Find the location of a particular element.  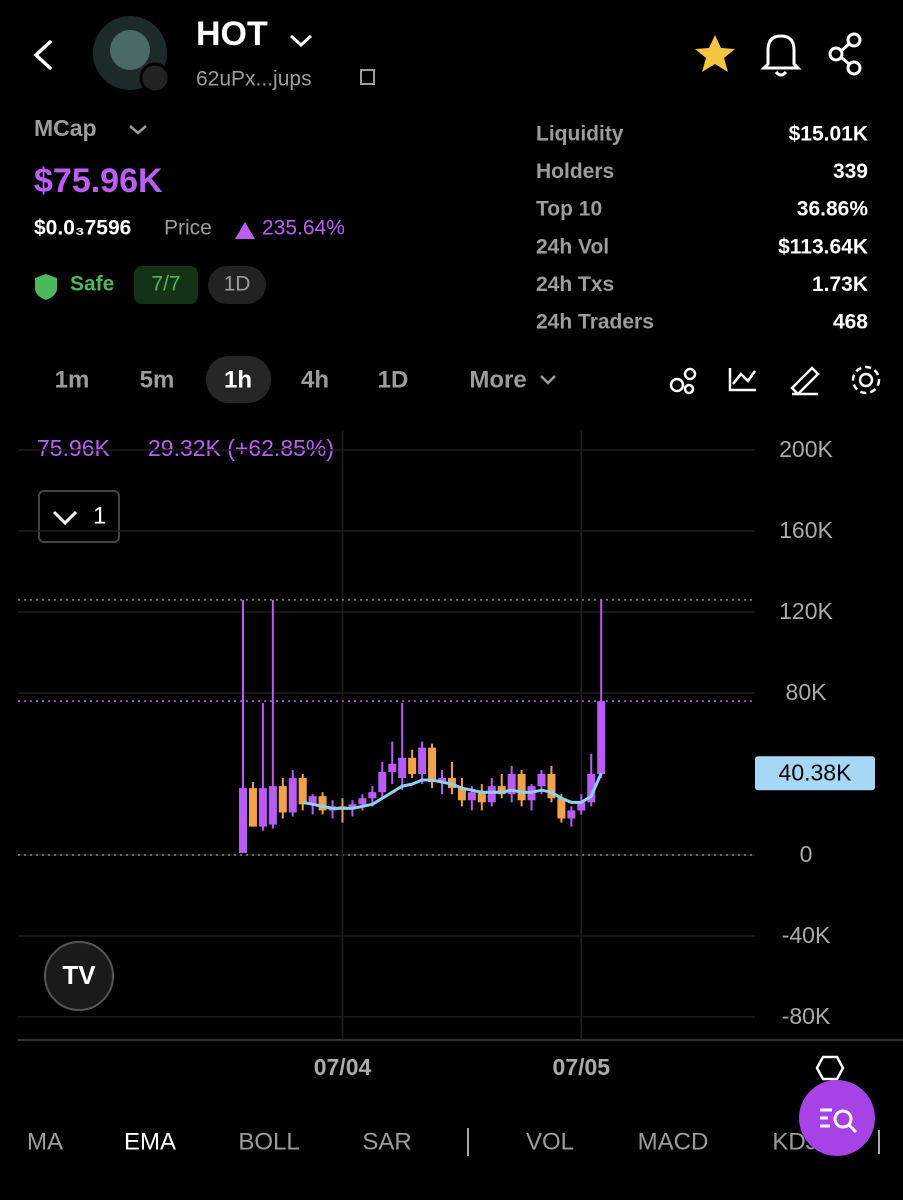

title-dropdown is located at coordinates (301, 41).